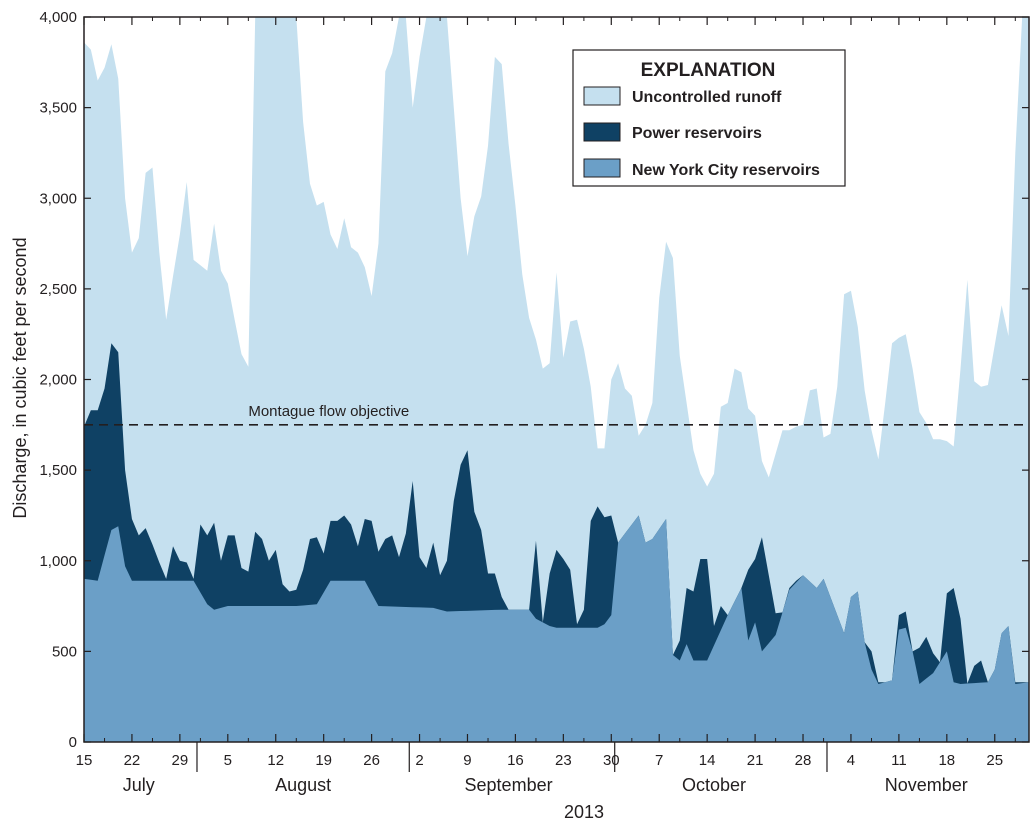 This screenshot has height=831, width=1032. Describe the element at coordinates (323, 760) in the screenshot. I see `x-tick-label: 19` at that location.